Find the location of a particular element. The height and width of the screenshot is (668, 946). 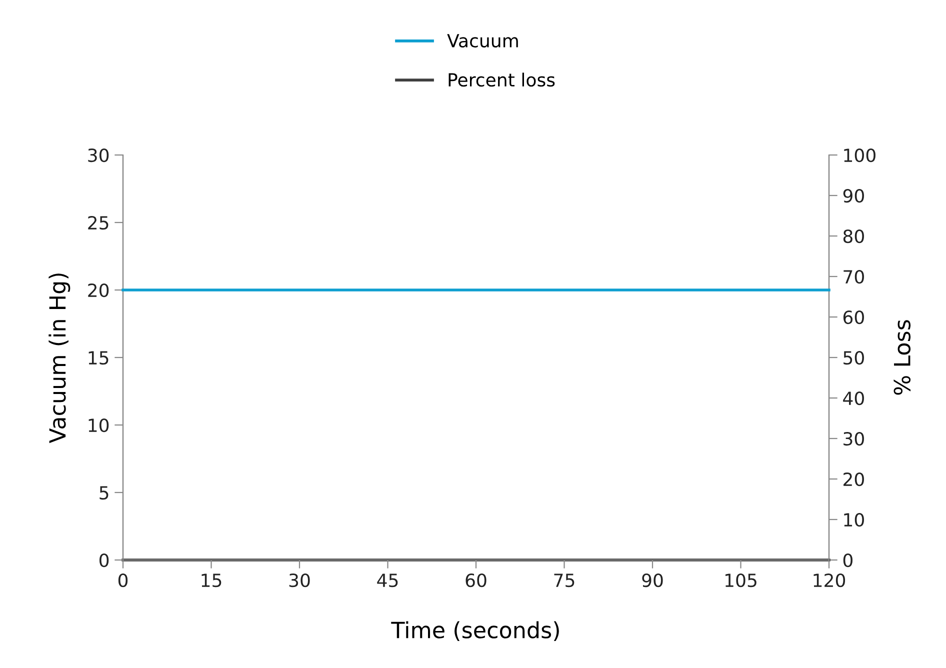

x-tick-label: 0 is located at coordinates (123, 581).